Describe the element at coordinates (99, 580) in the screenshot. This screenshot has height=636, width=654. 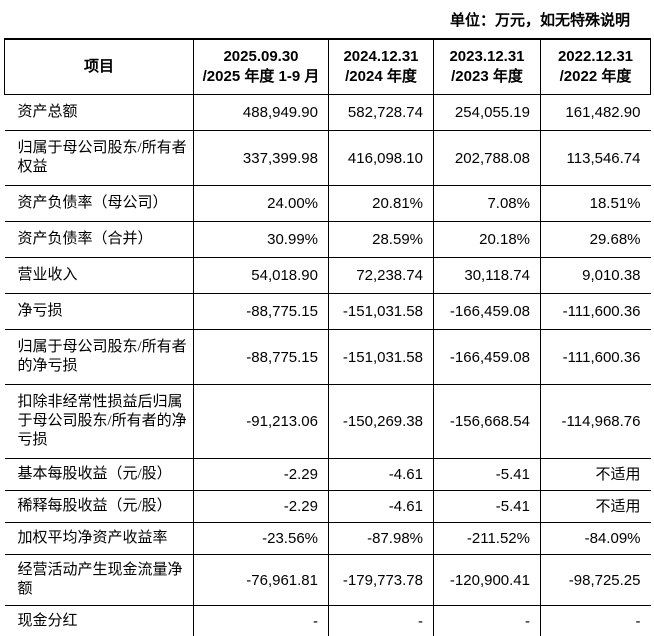
I see `row-label: 经营活动产生现金流量净额` at that location.